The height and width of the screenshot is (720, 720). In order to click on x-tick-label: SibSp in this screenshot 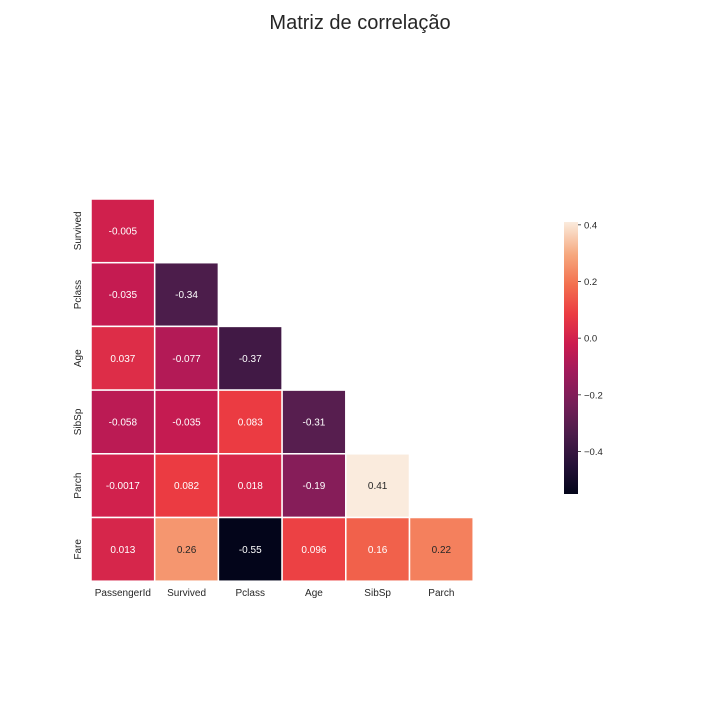, I will do `click(377, 593)`.